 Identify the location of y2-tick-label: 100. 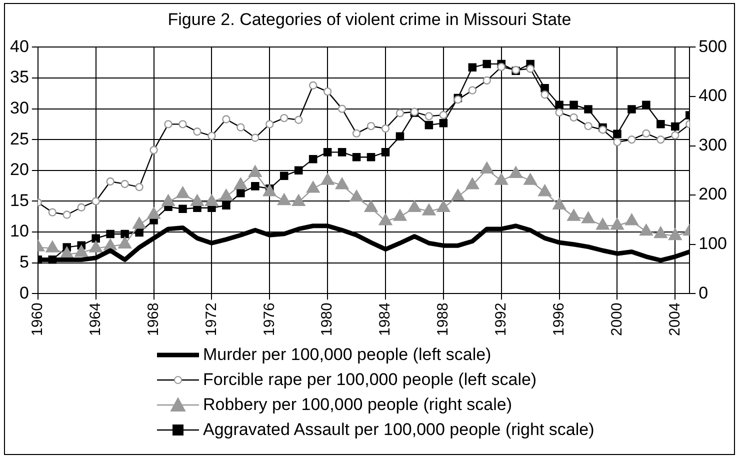
(713, 244).